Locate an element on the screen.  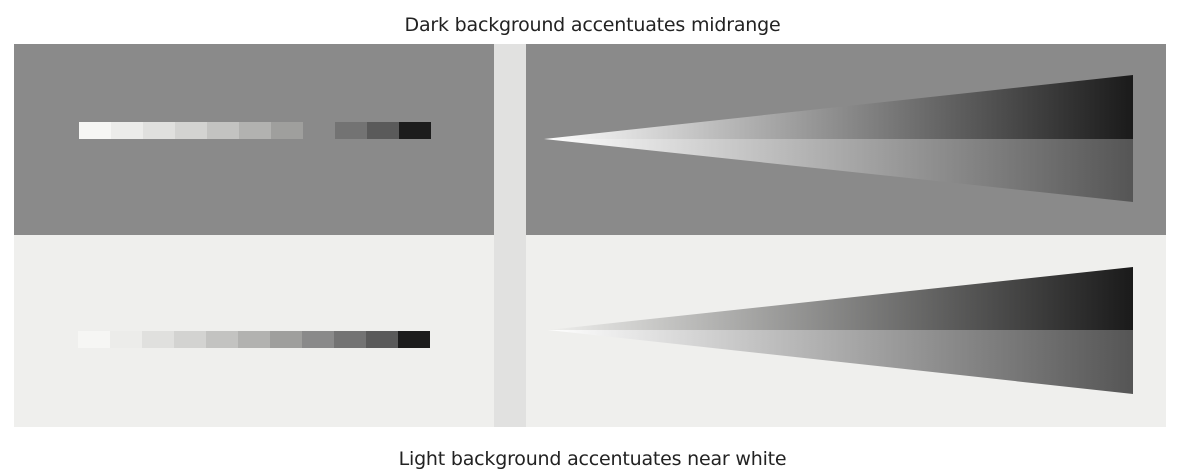
grayscale-strip-light is located at coordinates (254, 339).